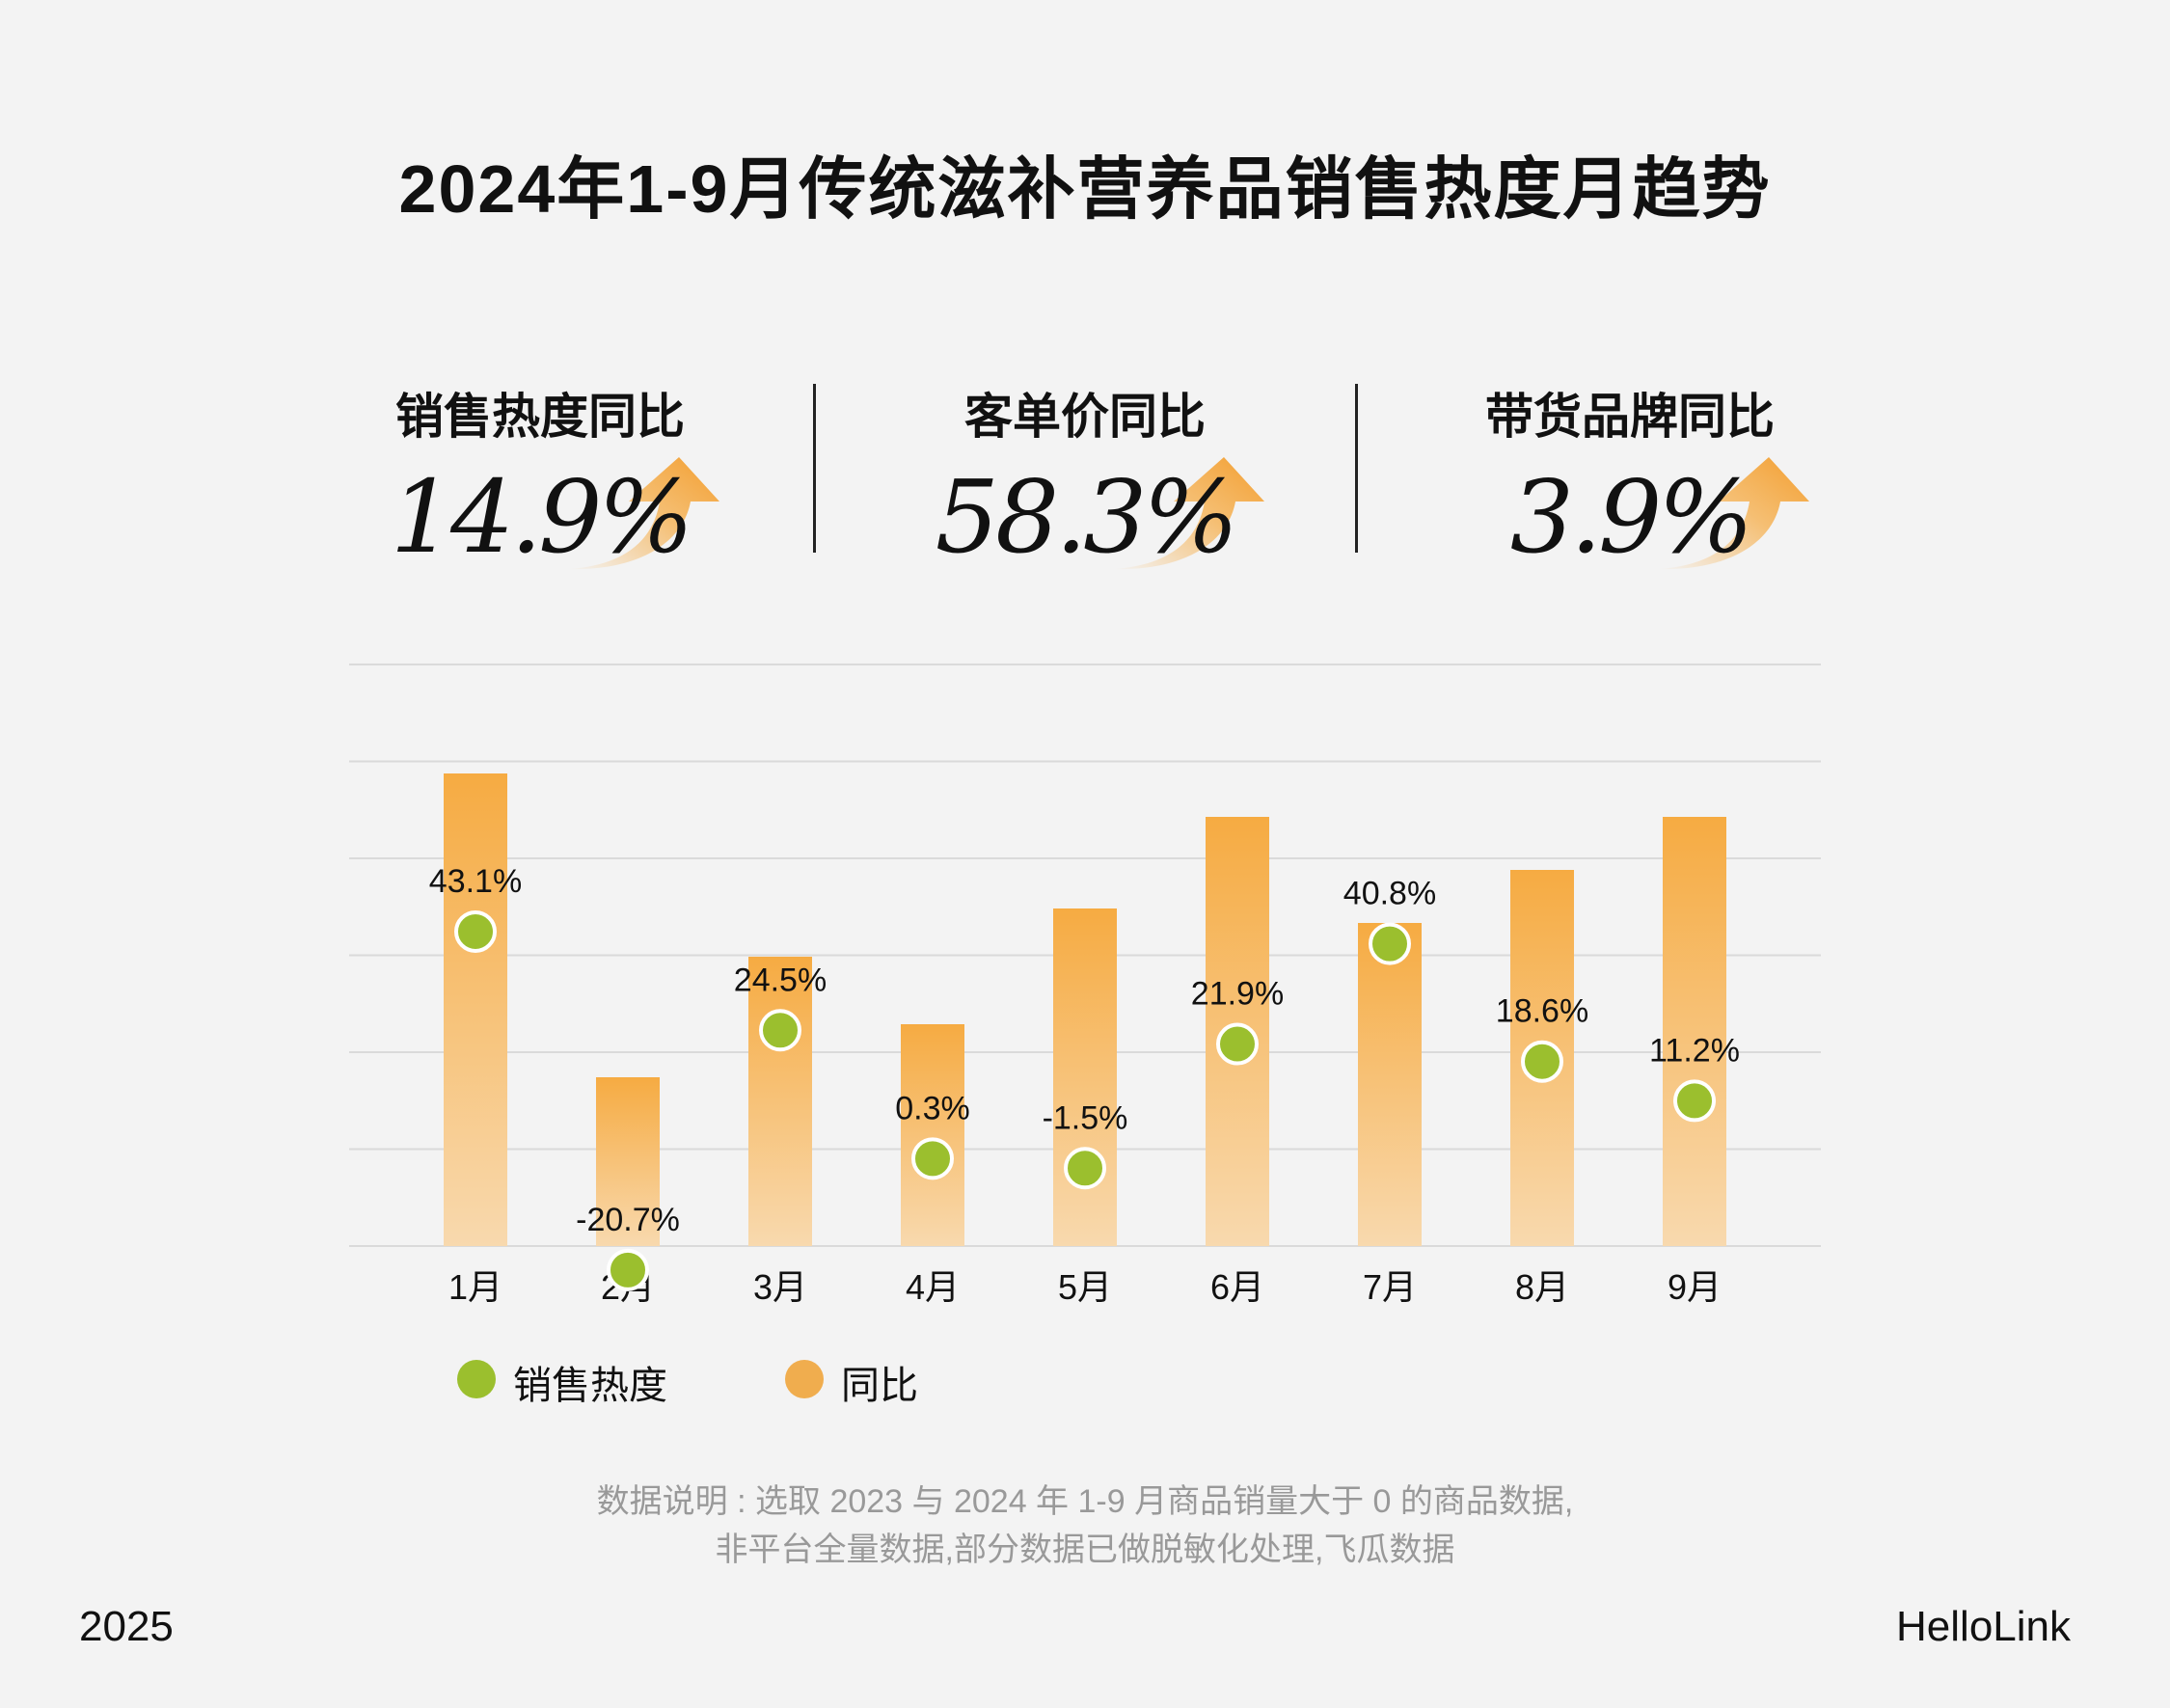 This screenshot has width=2170, height=1708. What do you see at coordinates (1695, 1050) in the screenshot?
I see `data-label: 11.2%` at bounding box center [1695, 1050].